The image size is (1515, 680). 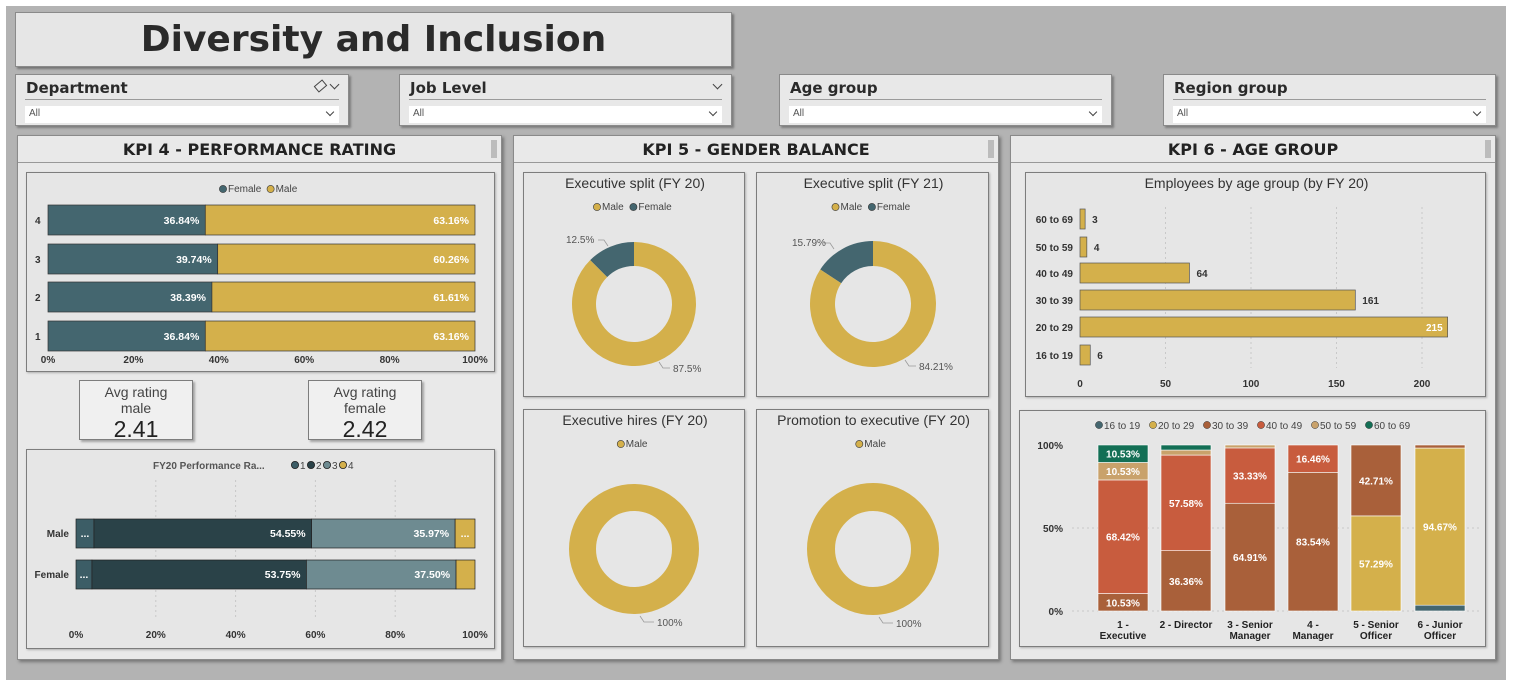 What do you see at coordinates (432, 575) in the screenshot?
I see `data-label: 37.50%` at bounding box center [432, 575].